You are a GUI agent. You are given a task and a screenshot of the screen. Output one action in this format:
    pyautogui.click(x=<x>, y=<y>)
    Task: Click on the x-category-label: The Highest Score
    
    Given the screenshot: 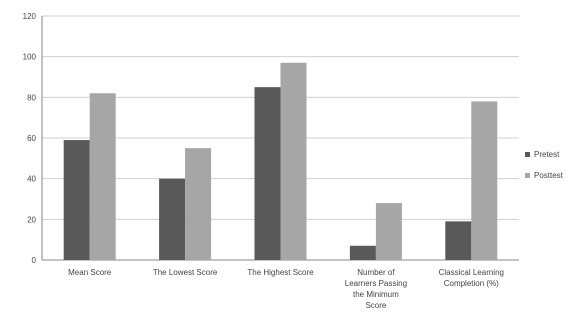 What is the action you would take?
    pyautogui.click(x=280, y=272)
    